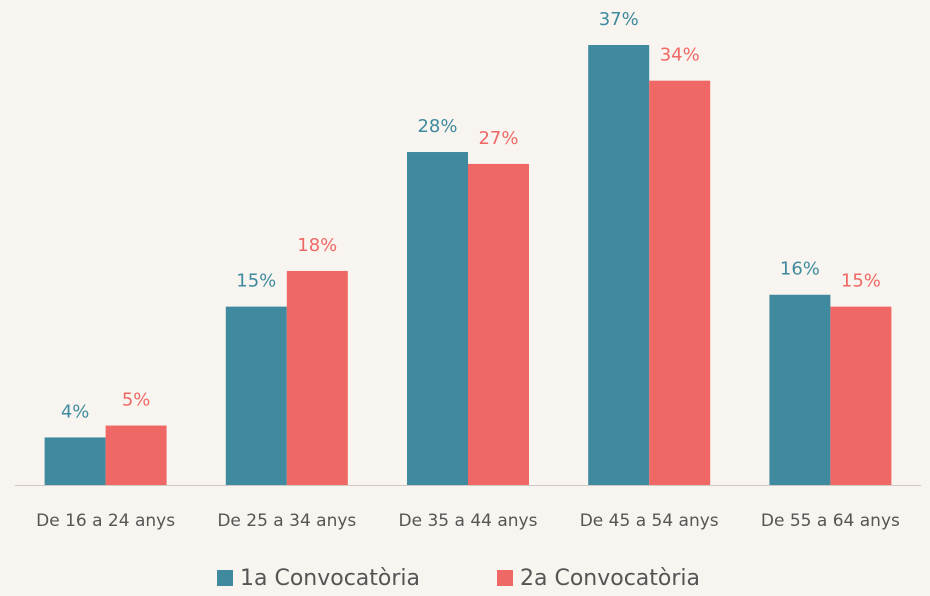  I want to click on data-label: 27%, so click(498, 138).